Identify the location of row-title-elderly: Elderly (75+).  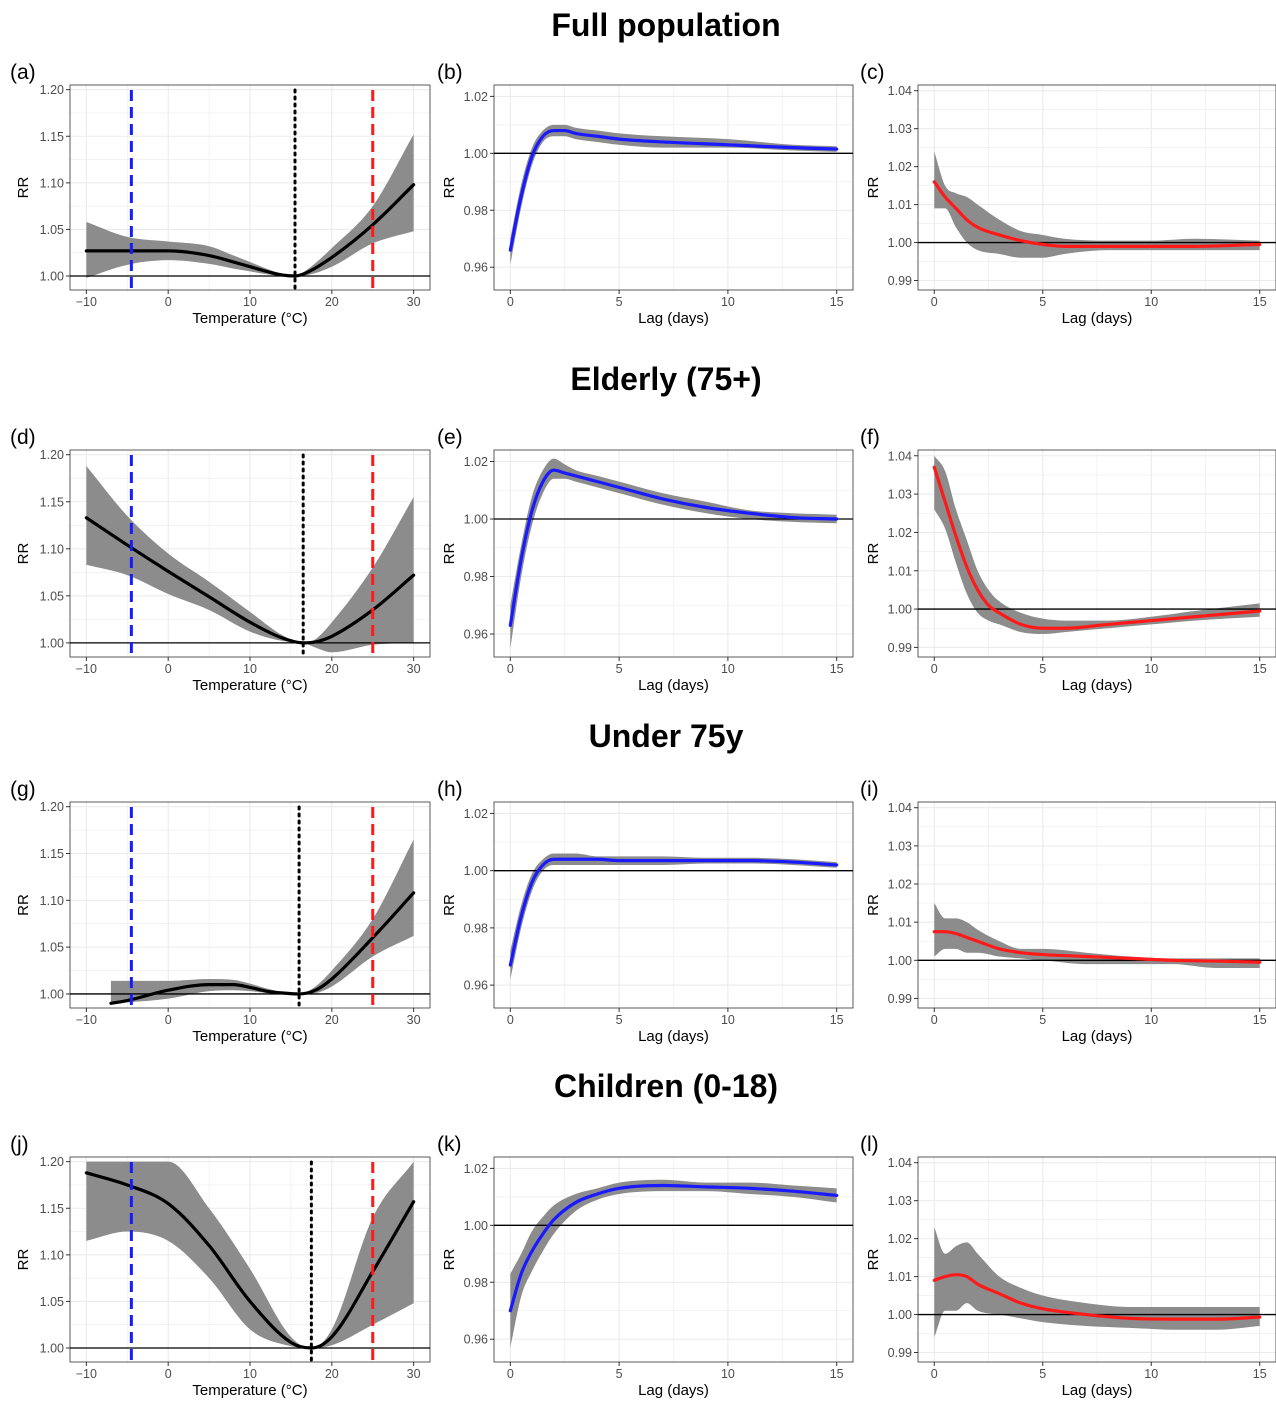
(665, 379).